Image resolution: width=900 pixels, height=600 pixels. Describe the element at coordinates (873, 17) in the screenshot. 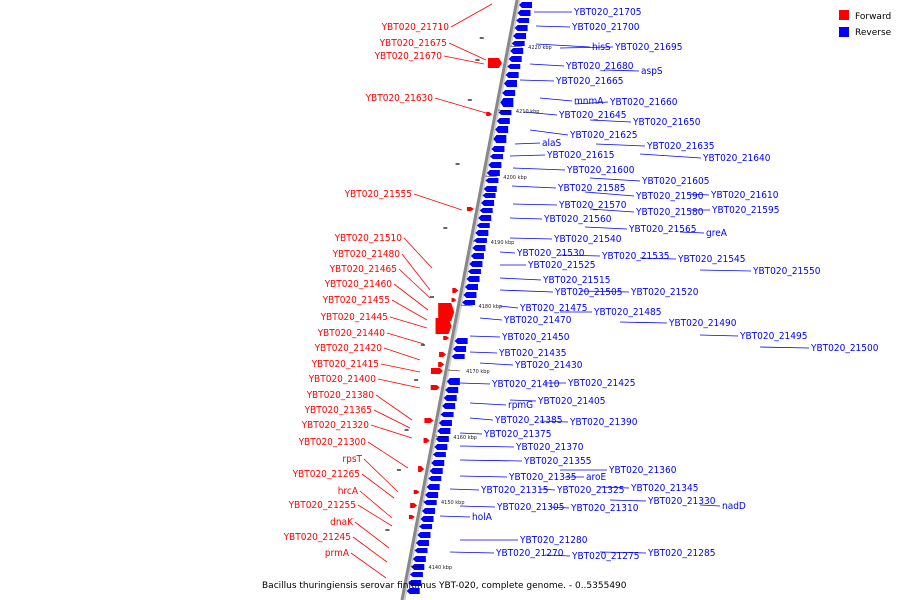

I see `legend-forward-label: Forward` at that location.